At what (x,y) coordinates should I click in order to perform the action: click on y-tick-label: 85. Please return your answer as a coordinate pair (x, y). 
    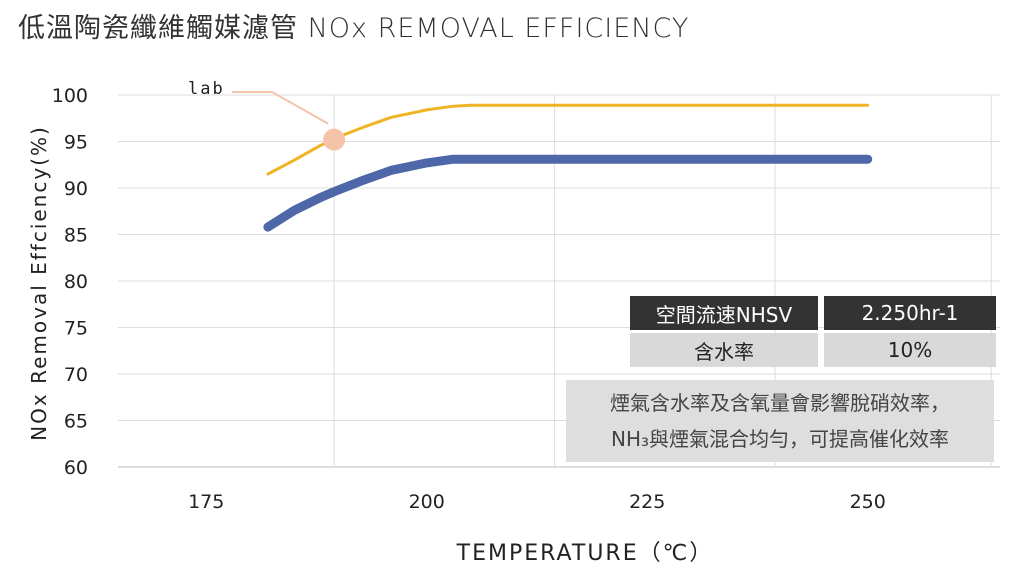
    Looking at the image, I should click on (76, 236).